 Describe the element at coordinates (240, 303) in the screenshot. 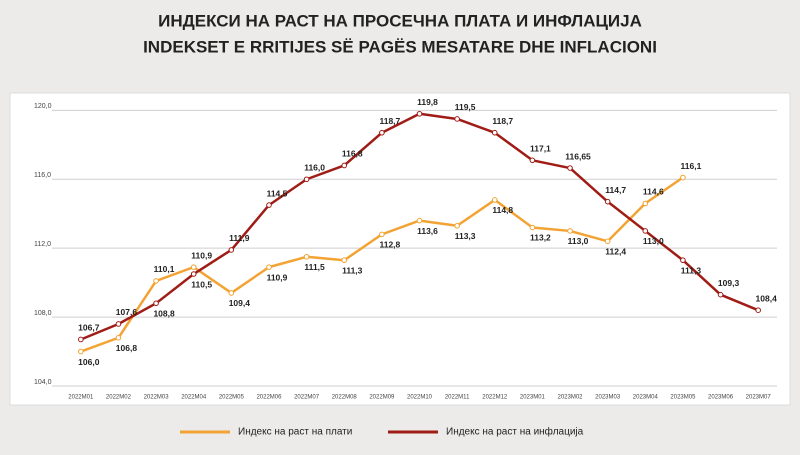

I see `data-label: 109,4` at that location.